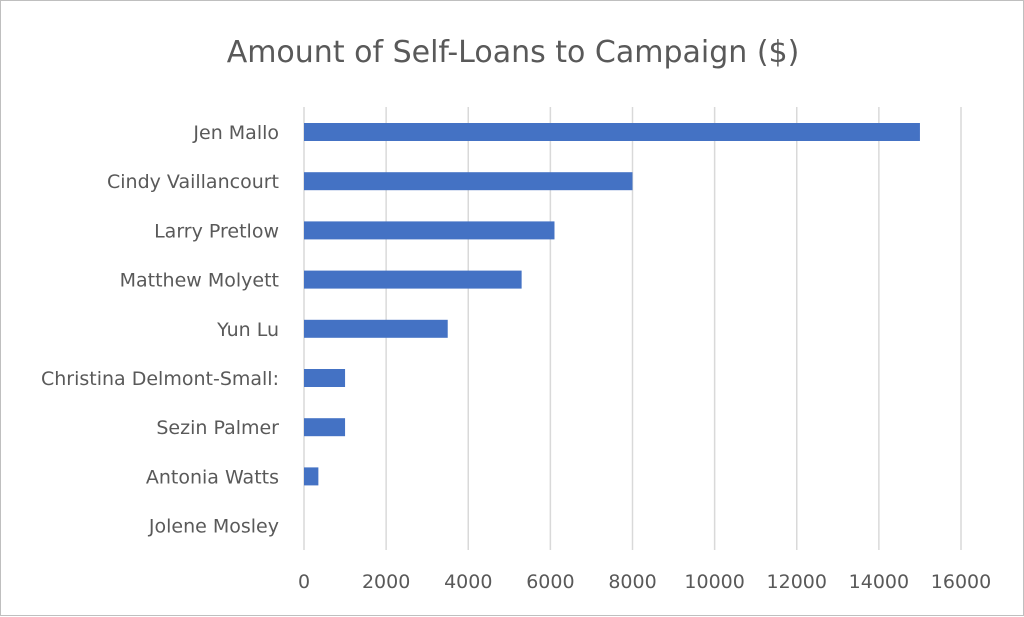 This screenshot has height=617, width=1024. What do you see at coordinates (550, 582) in the screenshot?
I see `x-tick-label: 6000` at bounding box center [550, 582].